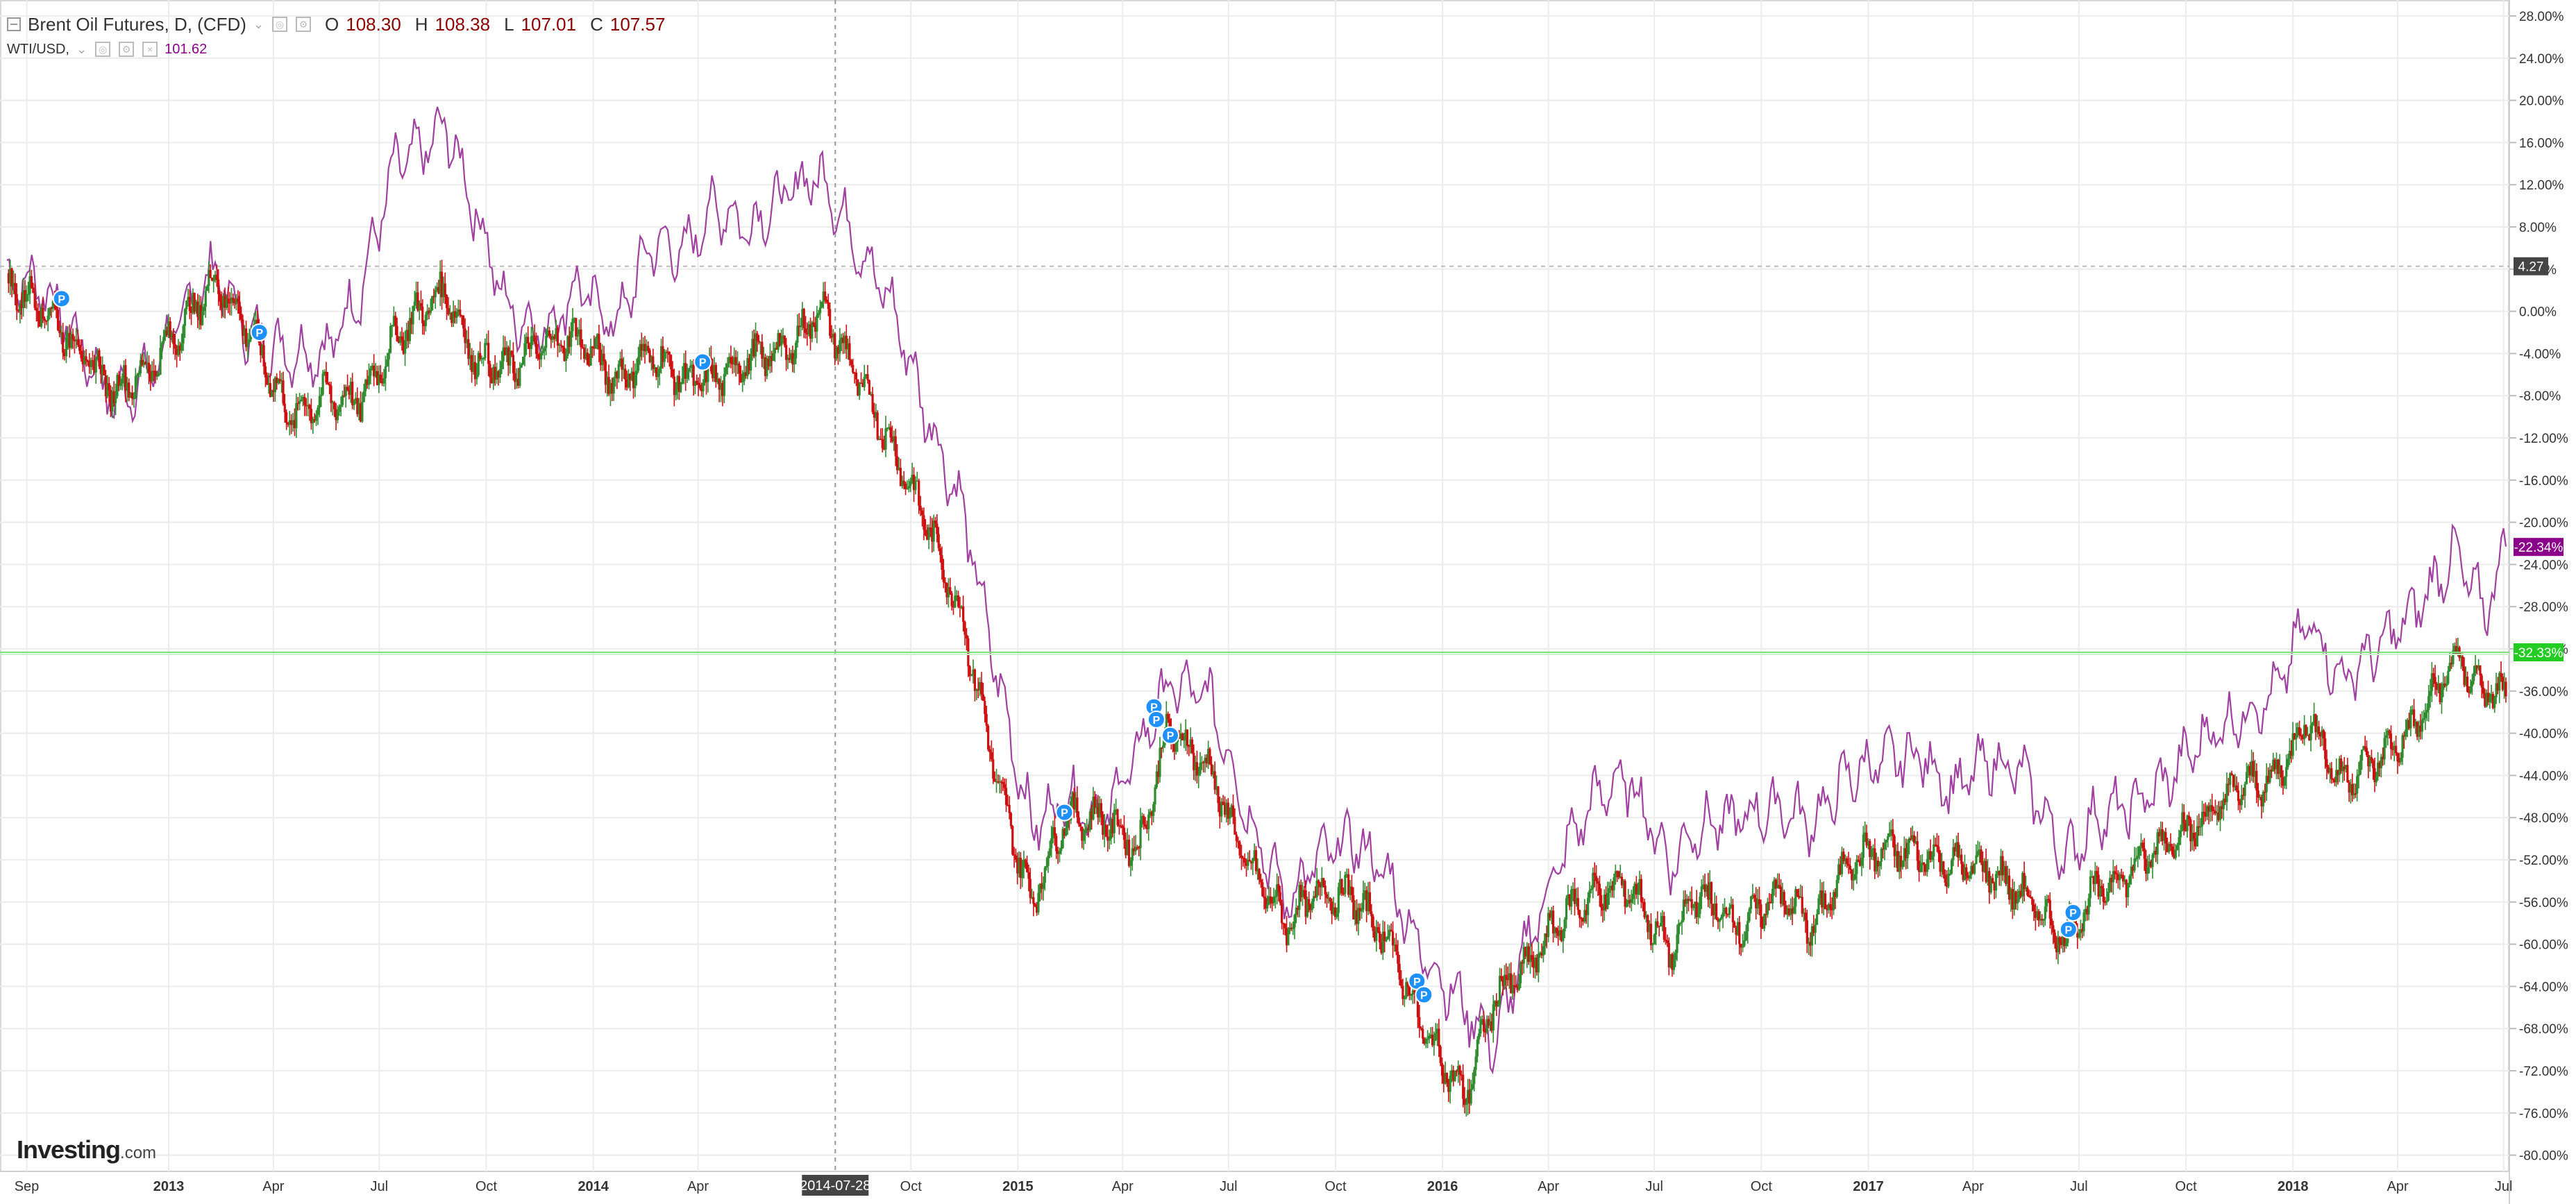 The width and height of the screenshot is (2576, 1204). I want to click on collapse-legend-icon, so click(14, 24).